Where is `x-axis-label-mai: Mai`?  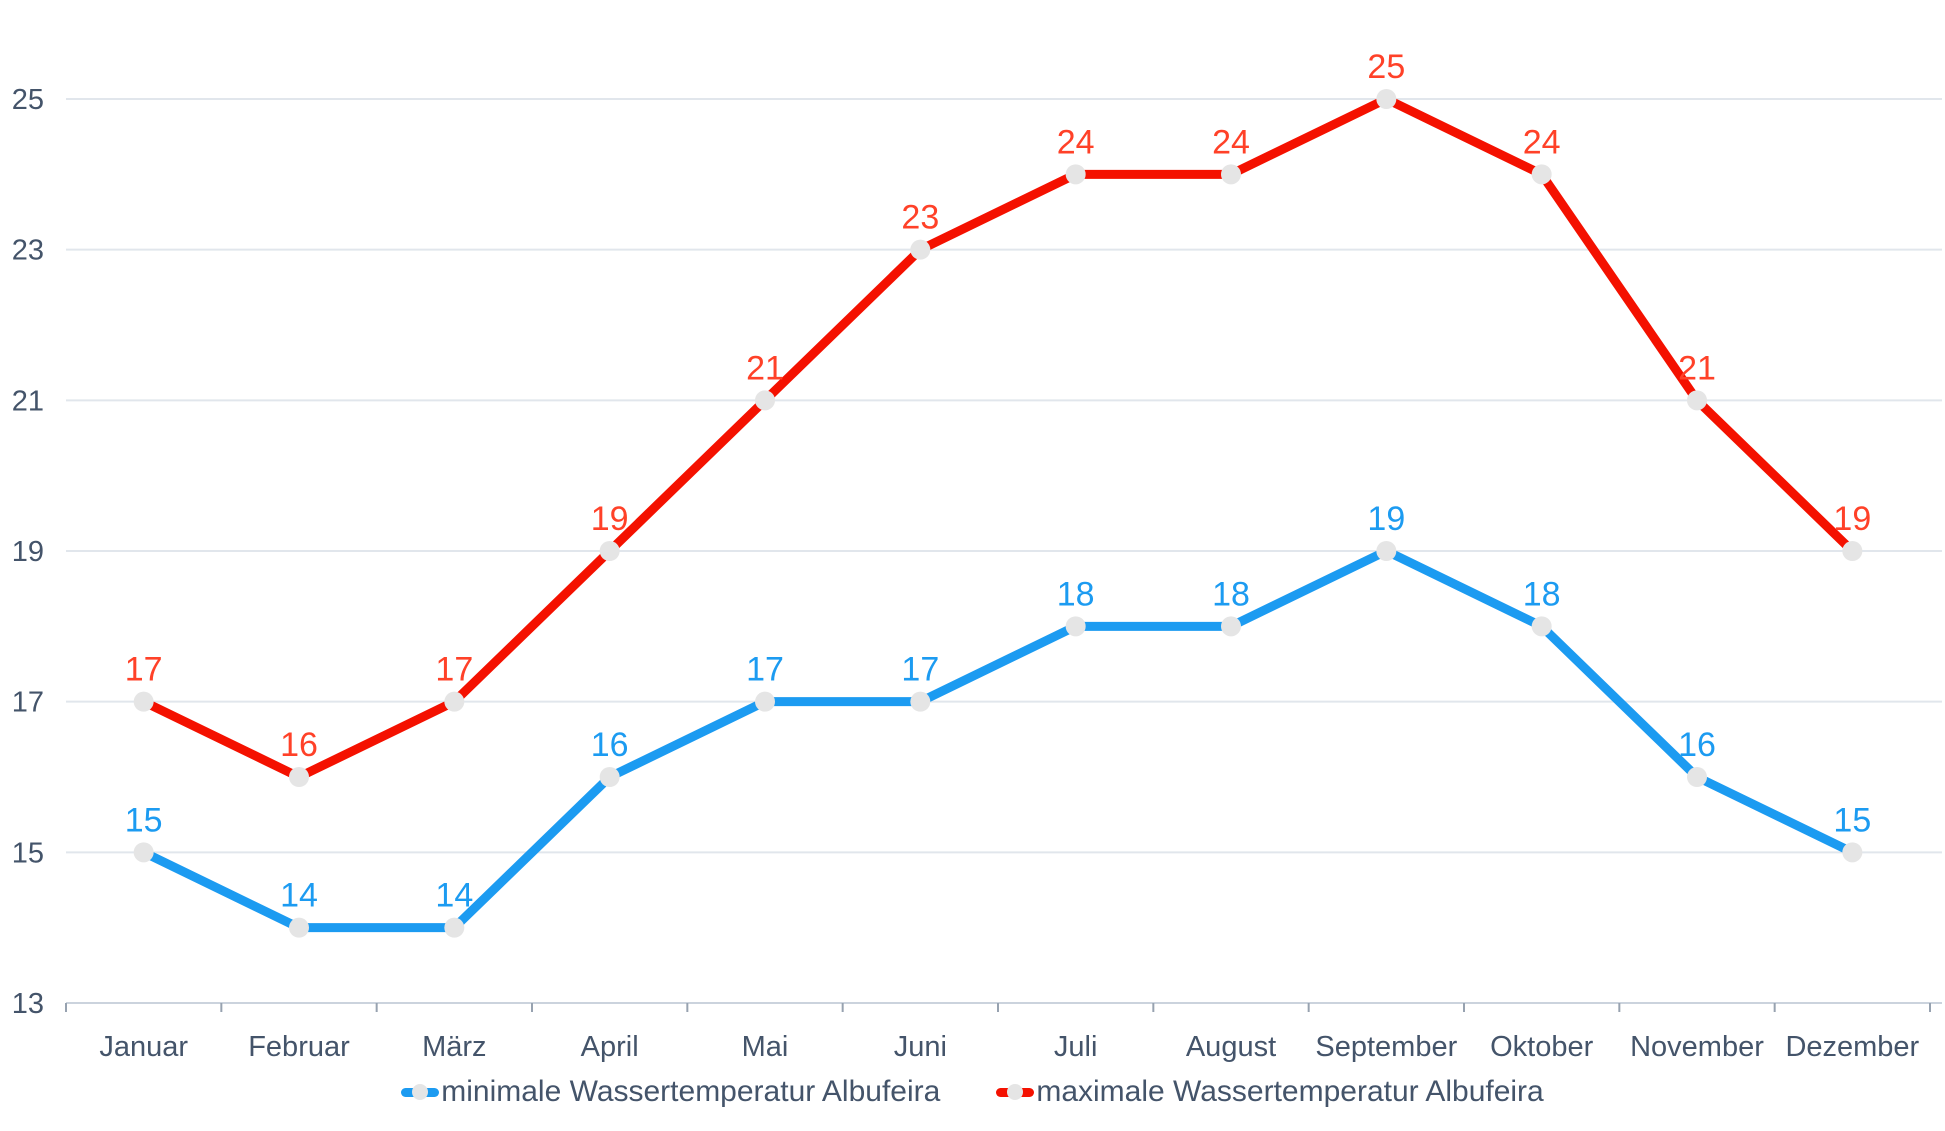 x-axis-label-mai: Mai is located at coordinates (765, 1047).